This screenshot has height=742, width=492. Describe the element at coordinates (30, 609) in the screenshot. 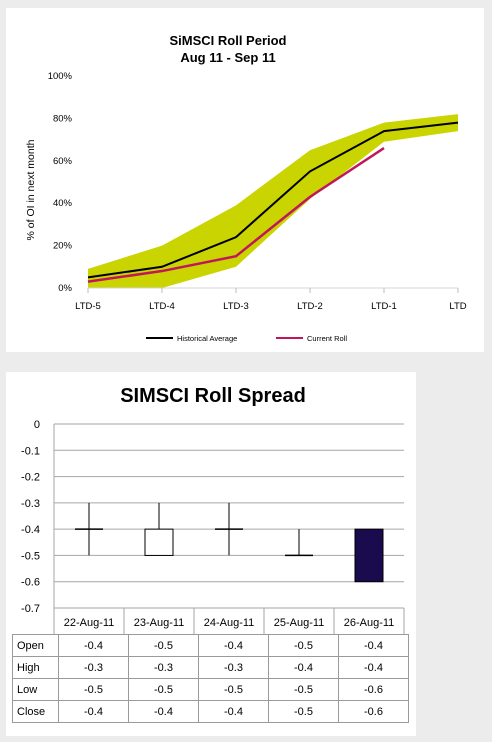

I see `y-tick-label: -0.7` at that location.